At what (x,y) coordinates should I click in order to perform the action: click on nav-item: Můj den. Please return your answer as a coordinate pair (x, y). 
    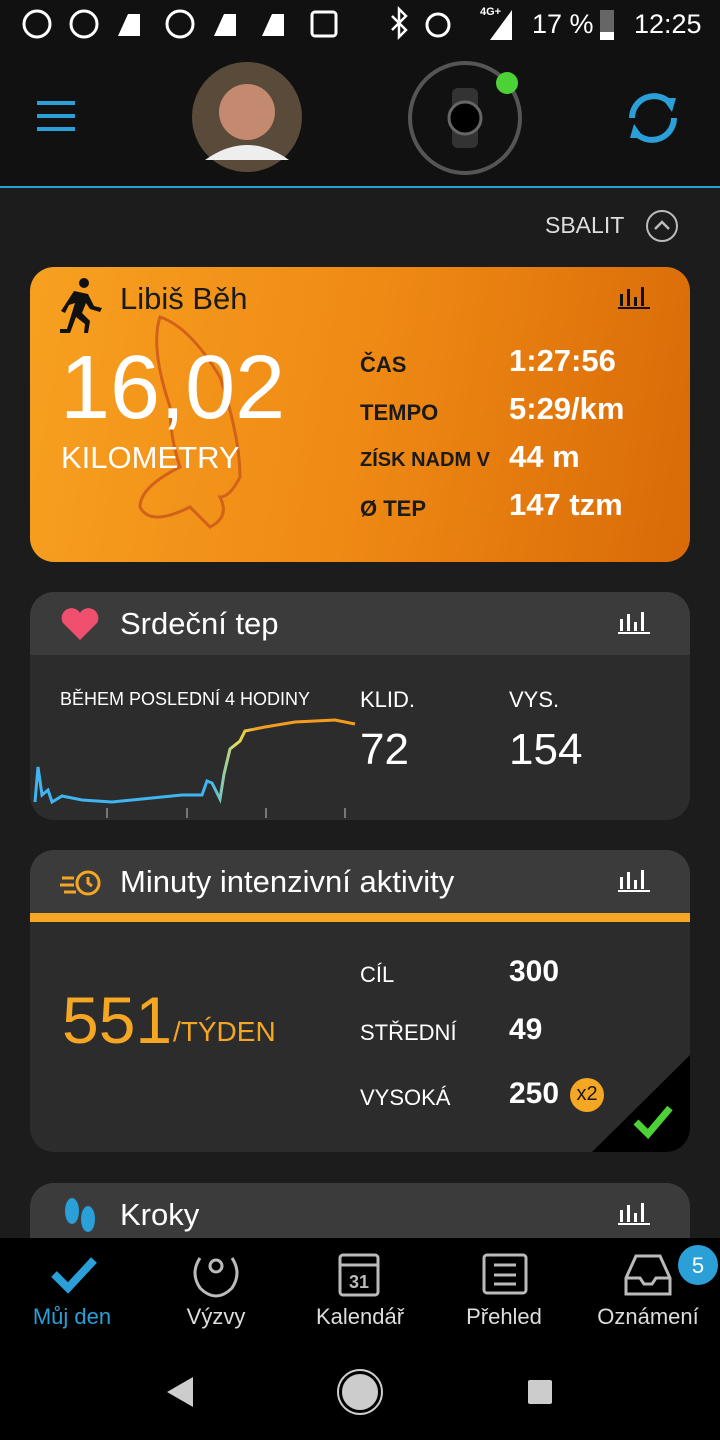
    Looking at the image, I should click on (72, 1316).